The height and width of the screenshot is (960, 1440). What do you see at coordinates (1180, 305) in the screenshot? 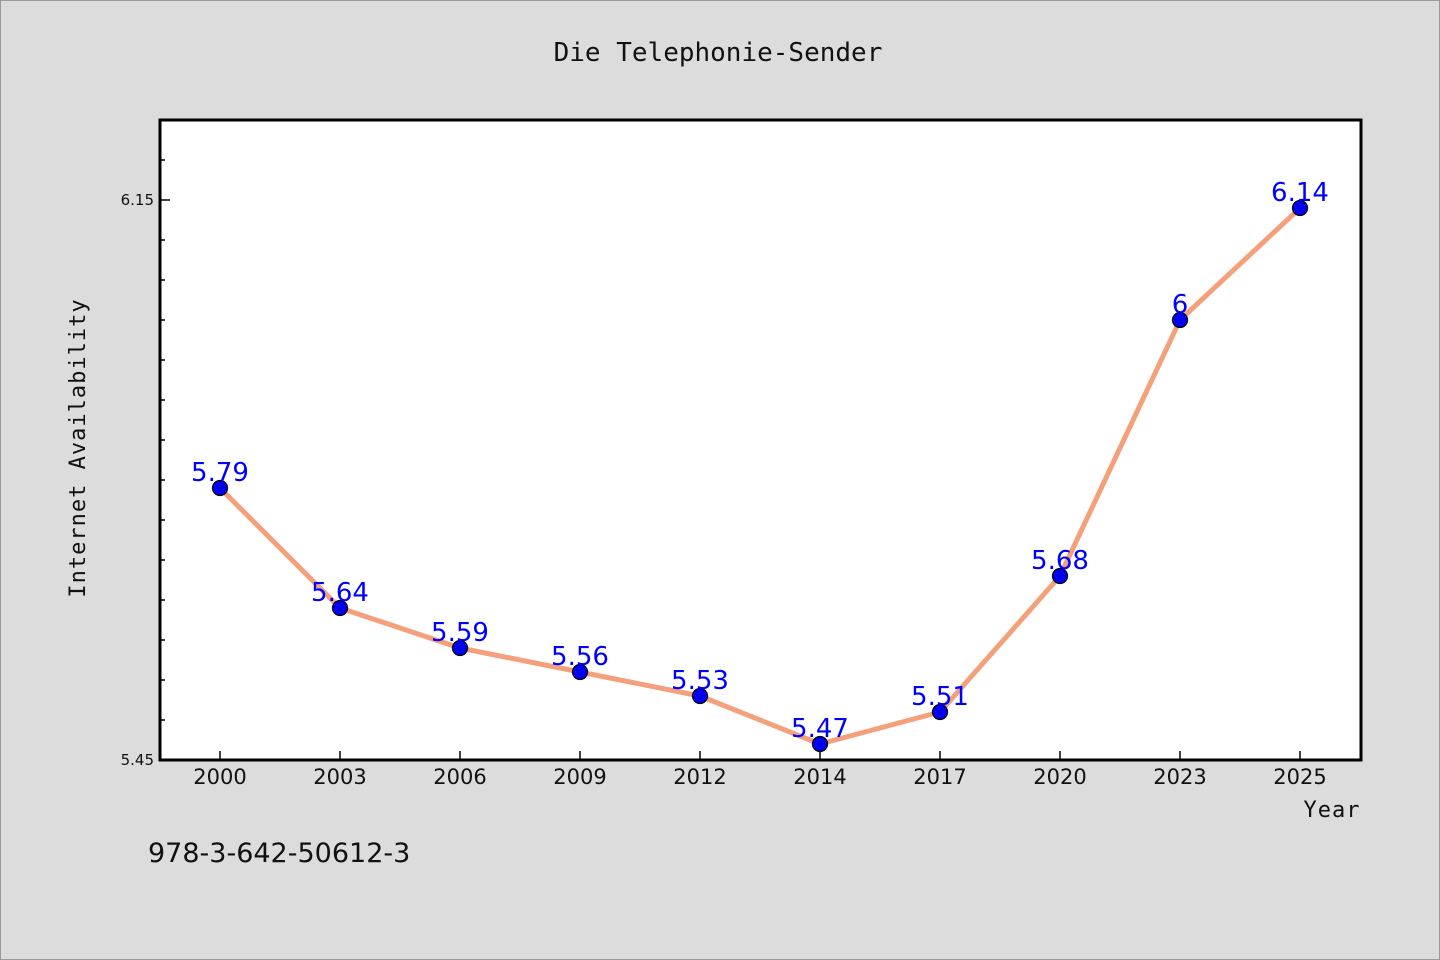
I see `data-point-label: 6` at bounding box center [1180, 305].